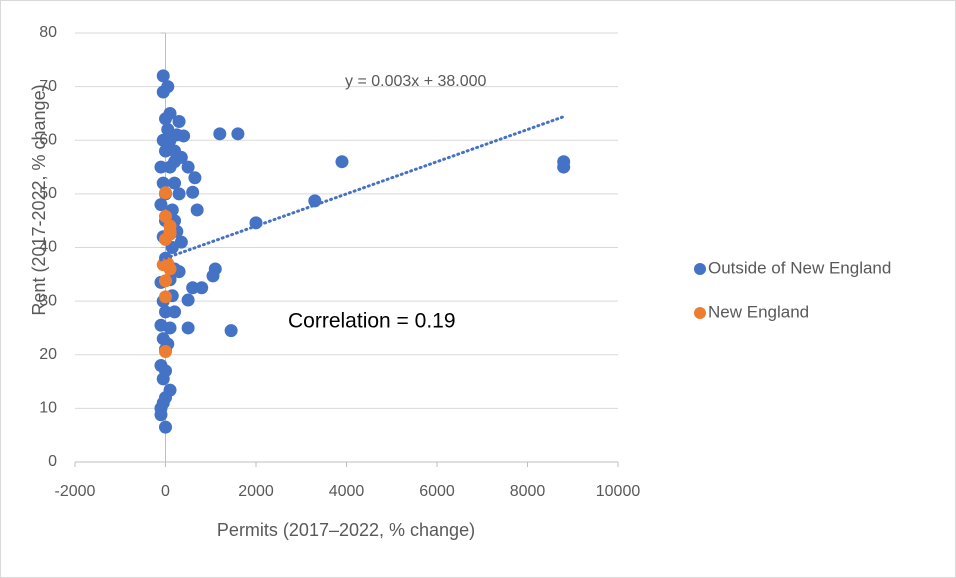  Describe the element at coordinates (48, 86) in the screenshot. I see `y-tick-label: 70` at that location.